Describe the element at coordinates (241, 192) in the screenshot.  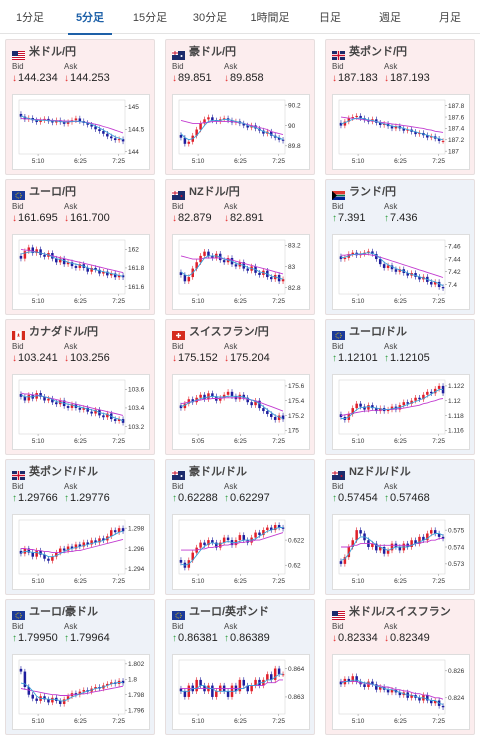
I see `card-header-link: NZドル/円` at that location.